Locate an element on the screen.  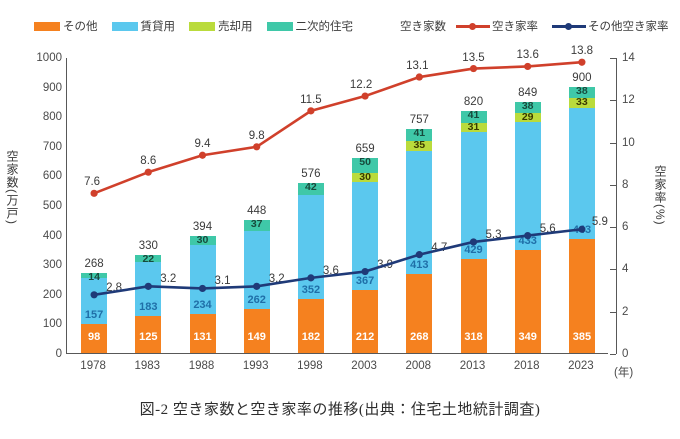
bar-segment: 433 is located at coordinates (527, 185).